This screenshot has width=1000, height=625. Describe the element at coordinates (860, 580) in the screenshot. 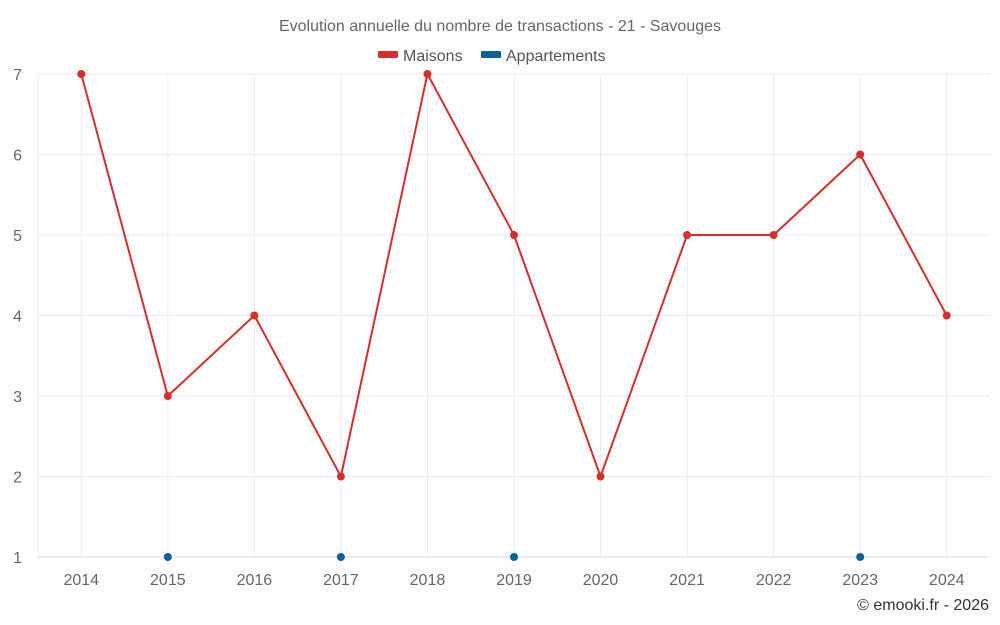

I see `x-tick-label: 2023` at that location.